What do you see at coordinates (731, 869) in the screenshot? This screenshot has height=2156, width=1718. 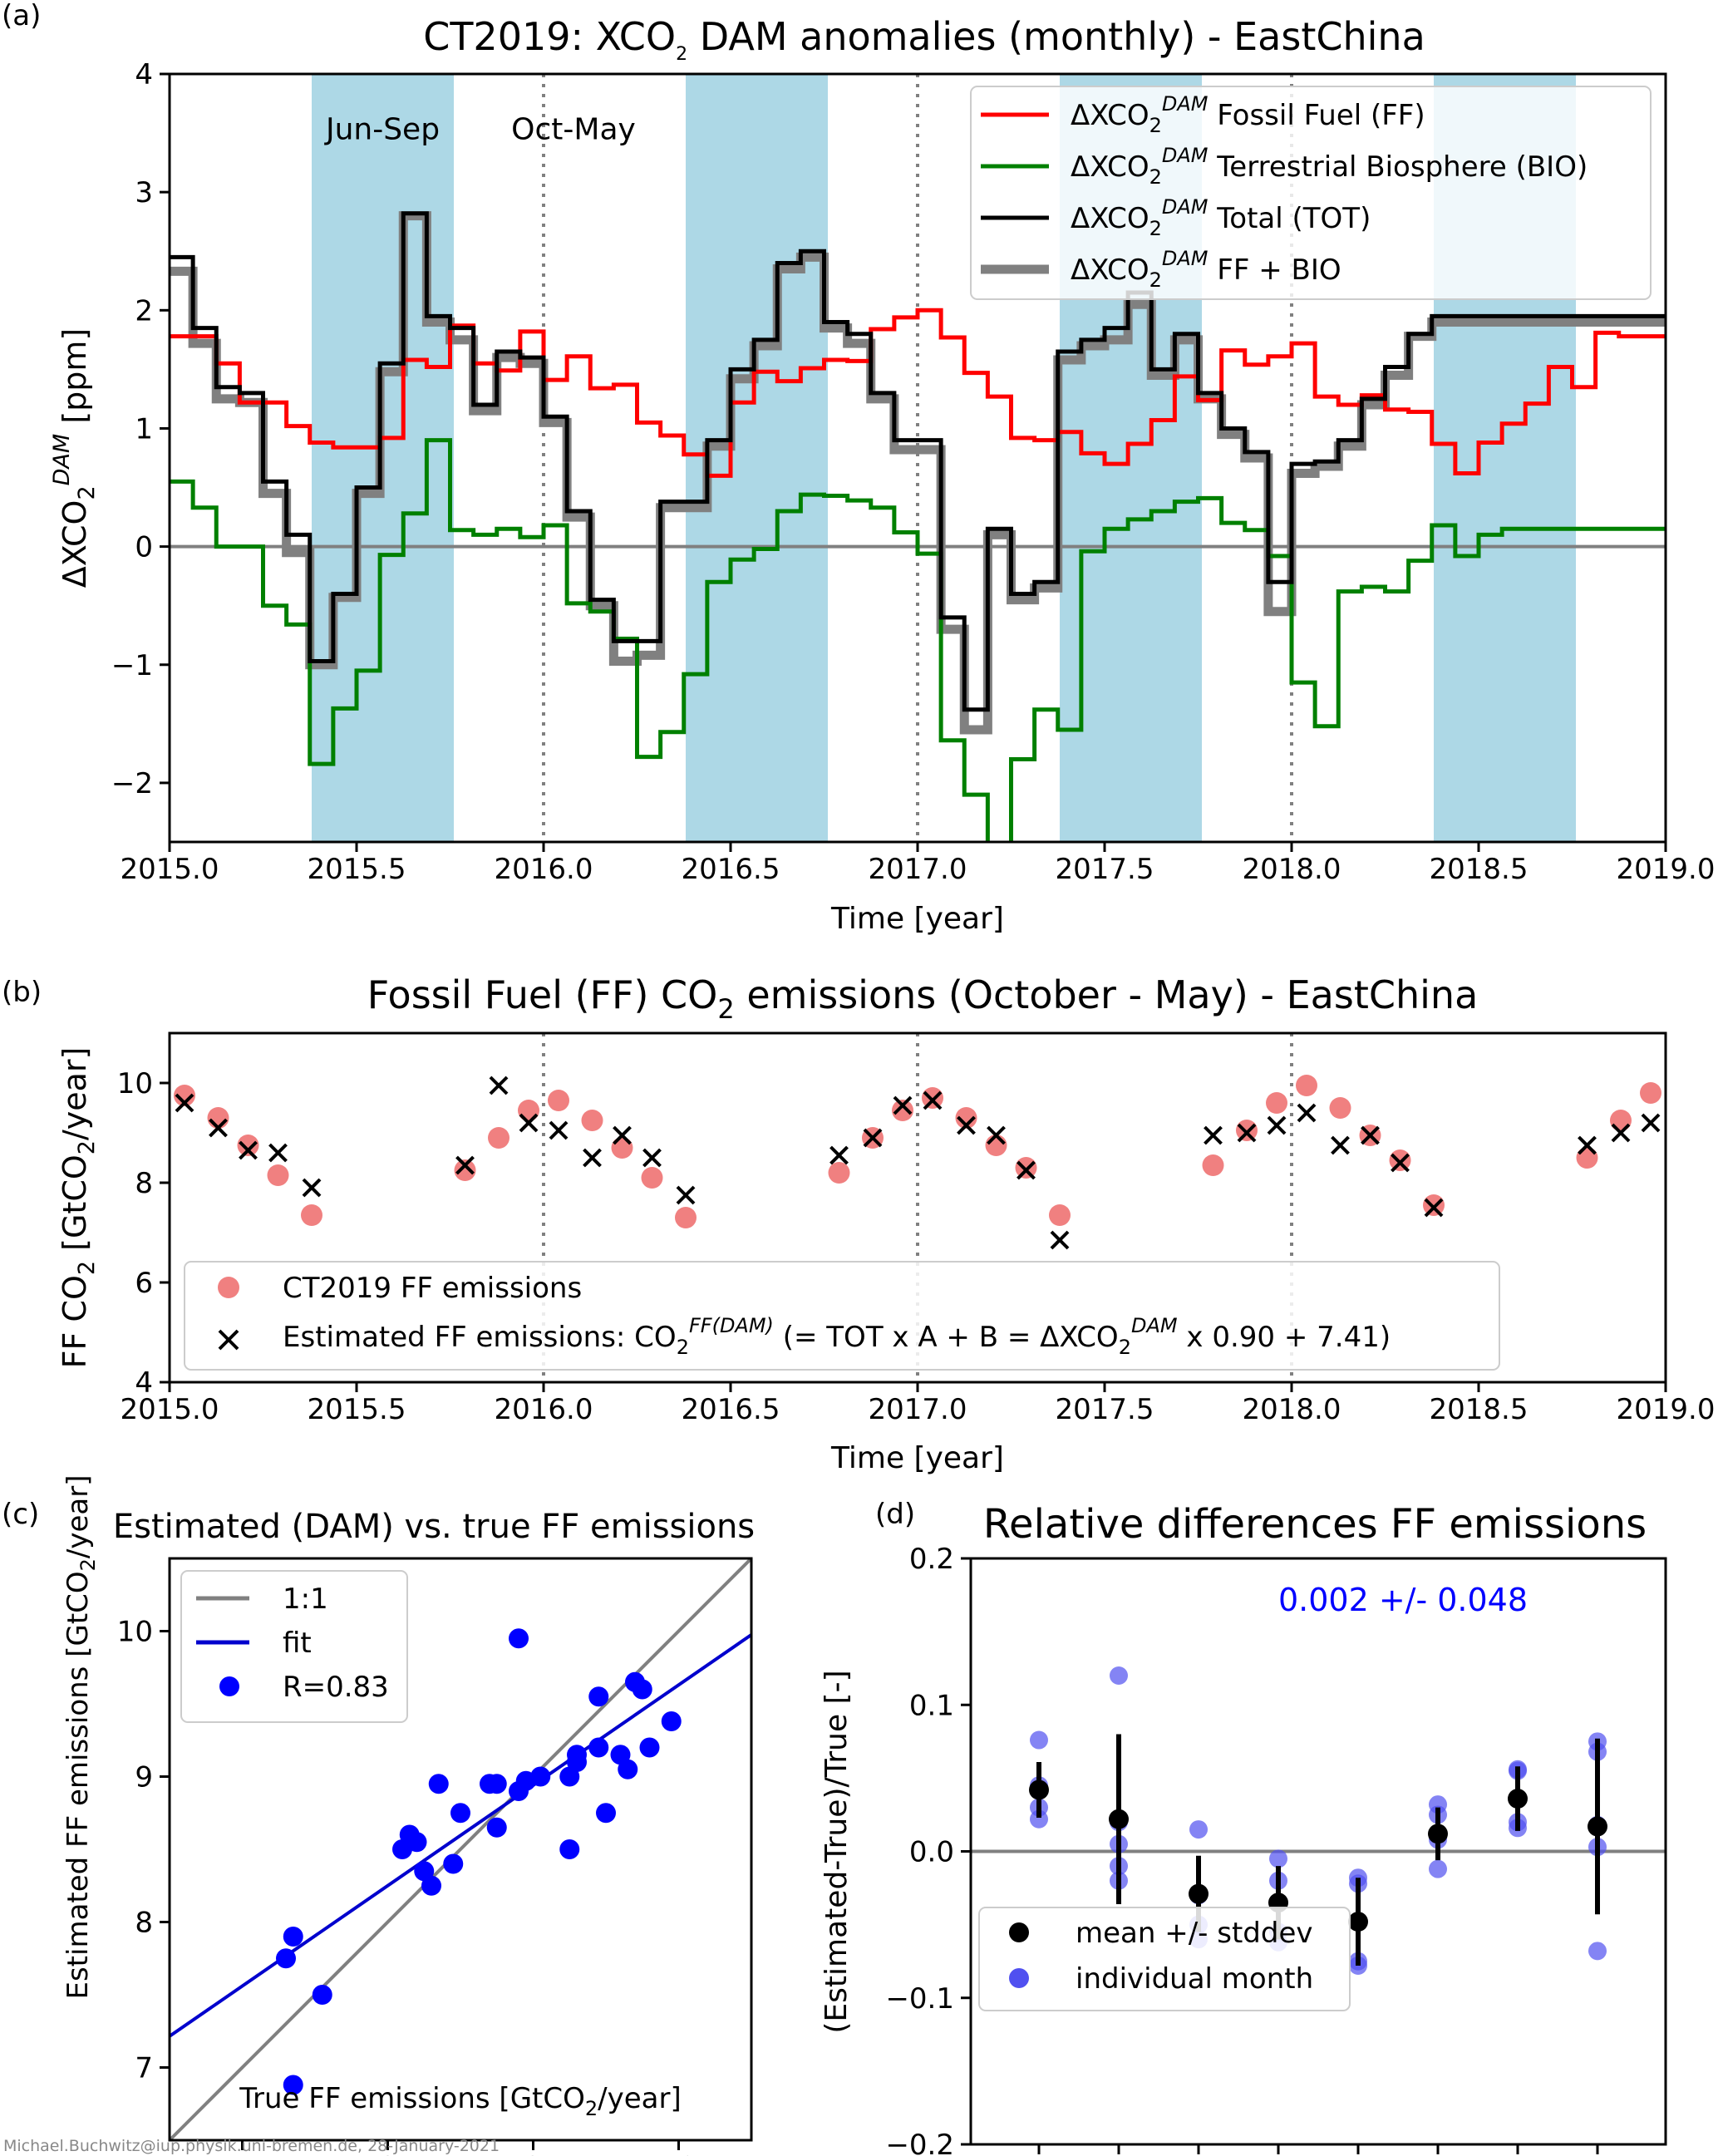 I see `x-tick-label: 2016.5` at bounding box center [731, 869].